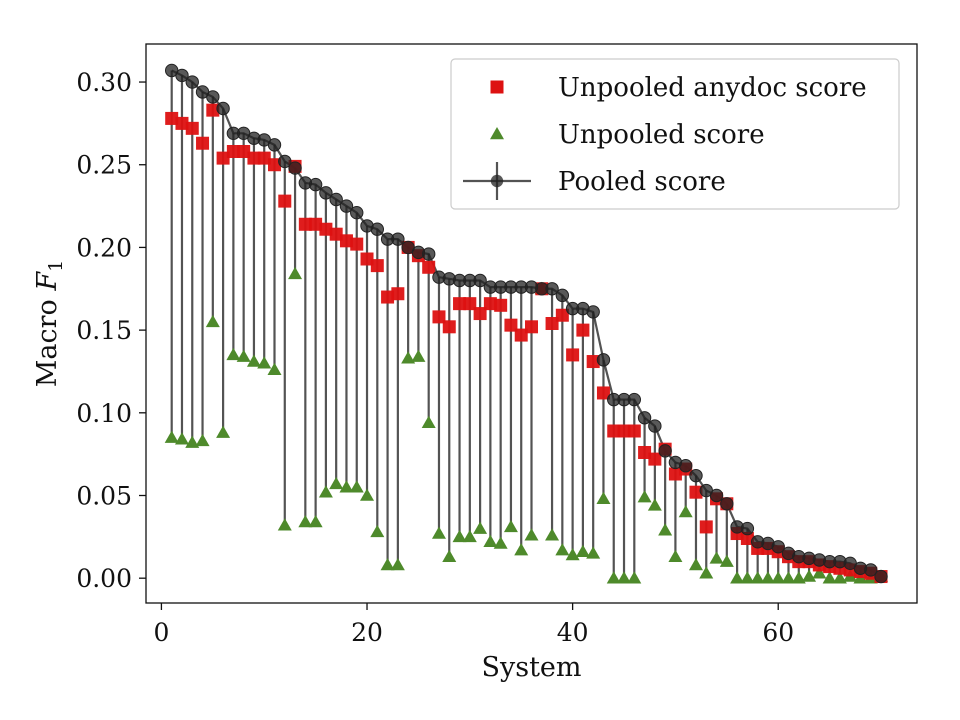 Image resolution: width=960 pixels, height=720 pixels. I want to click on legend-box, so click(675, 134).